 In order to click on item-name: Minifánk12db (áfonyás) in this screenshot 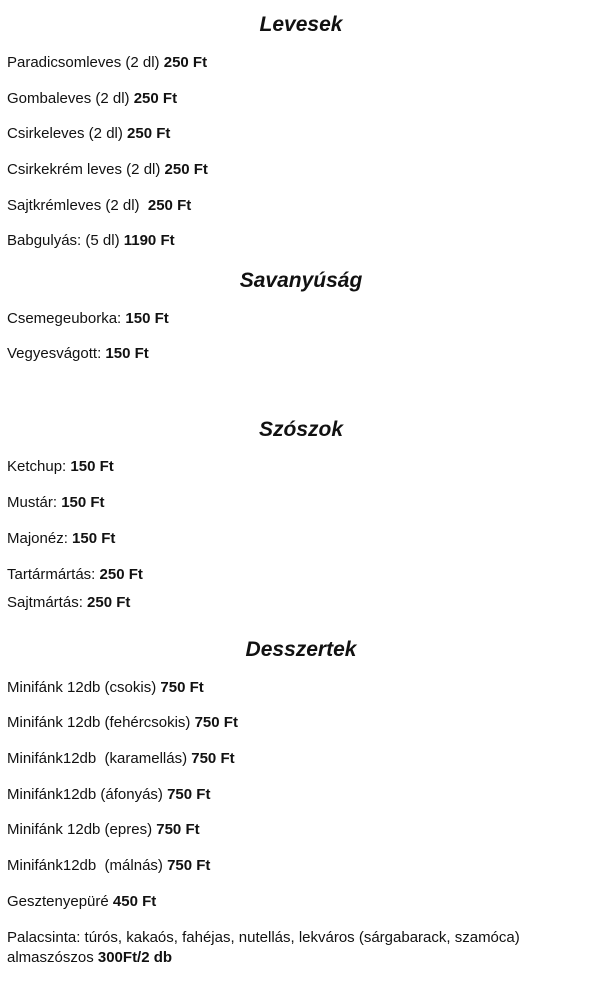, I will do `click(87, 794)`.